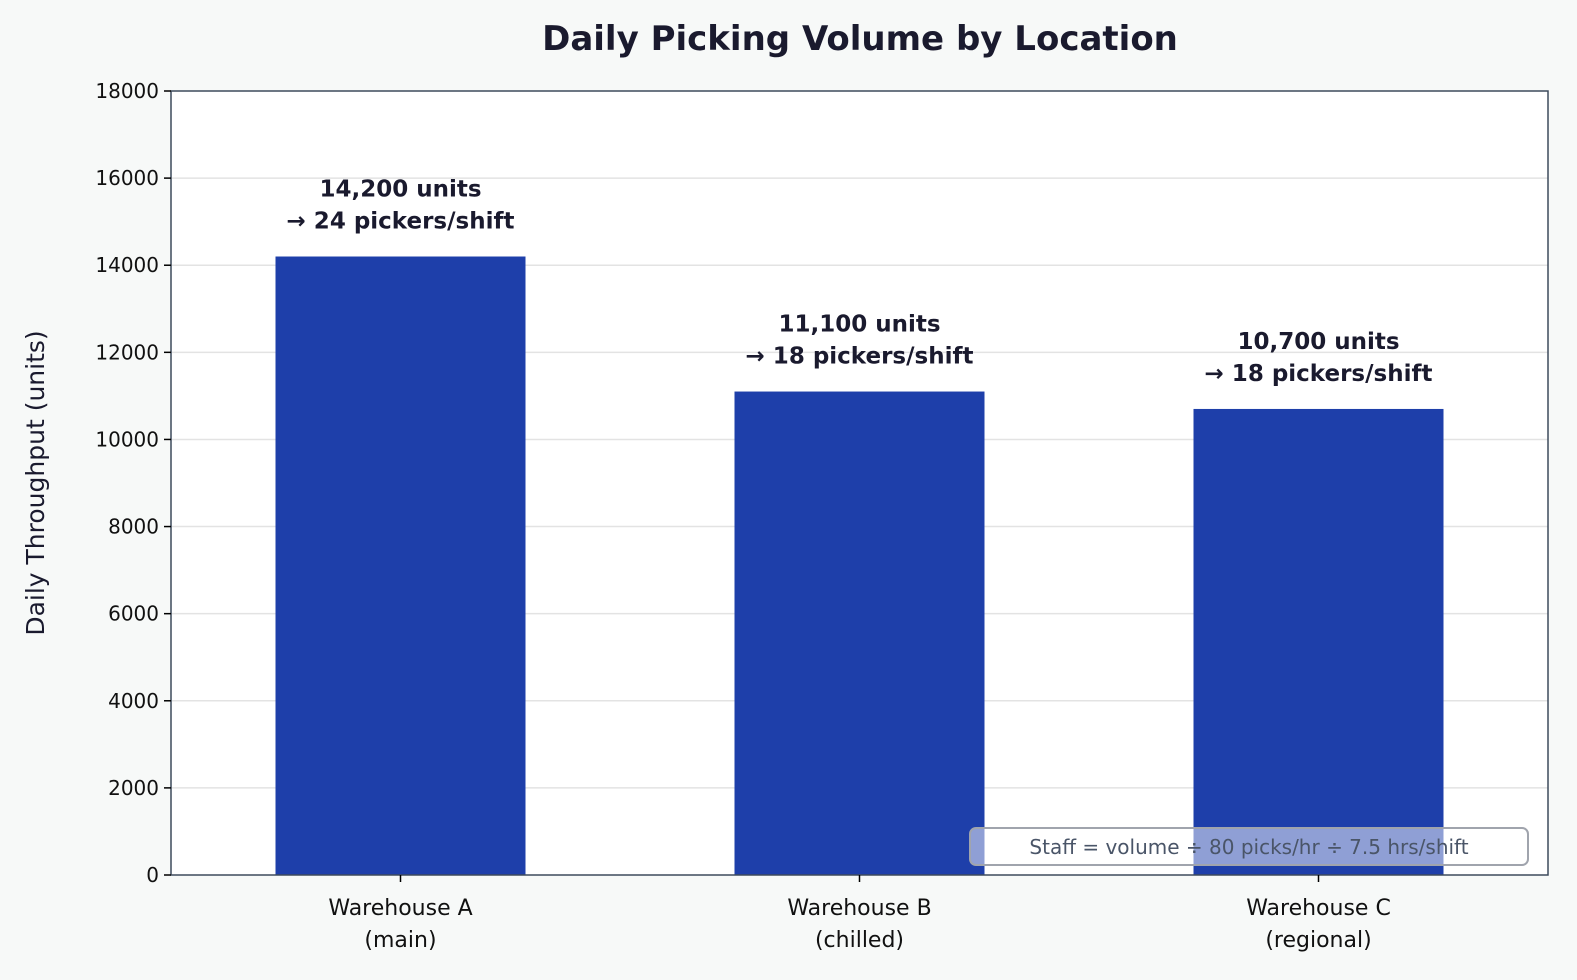 Image resolution: width=1577 pixels, height=980 pixels. I want to click on data-label-units: 14,200 units, so click(400, 190).